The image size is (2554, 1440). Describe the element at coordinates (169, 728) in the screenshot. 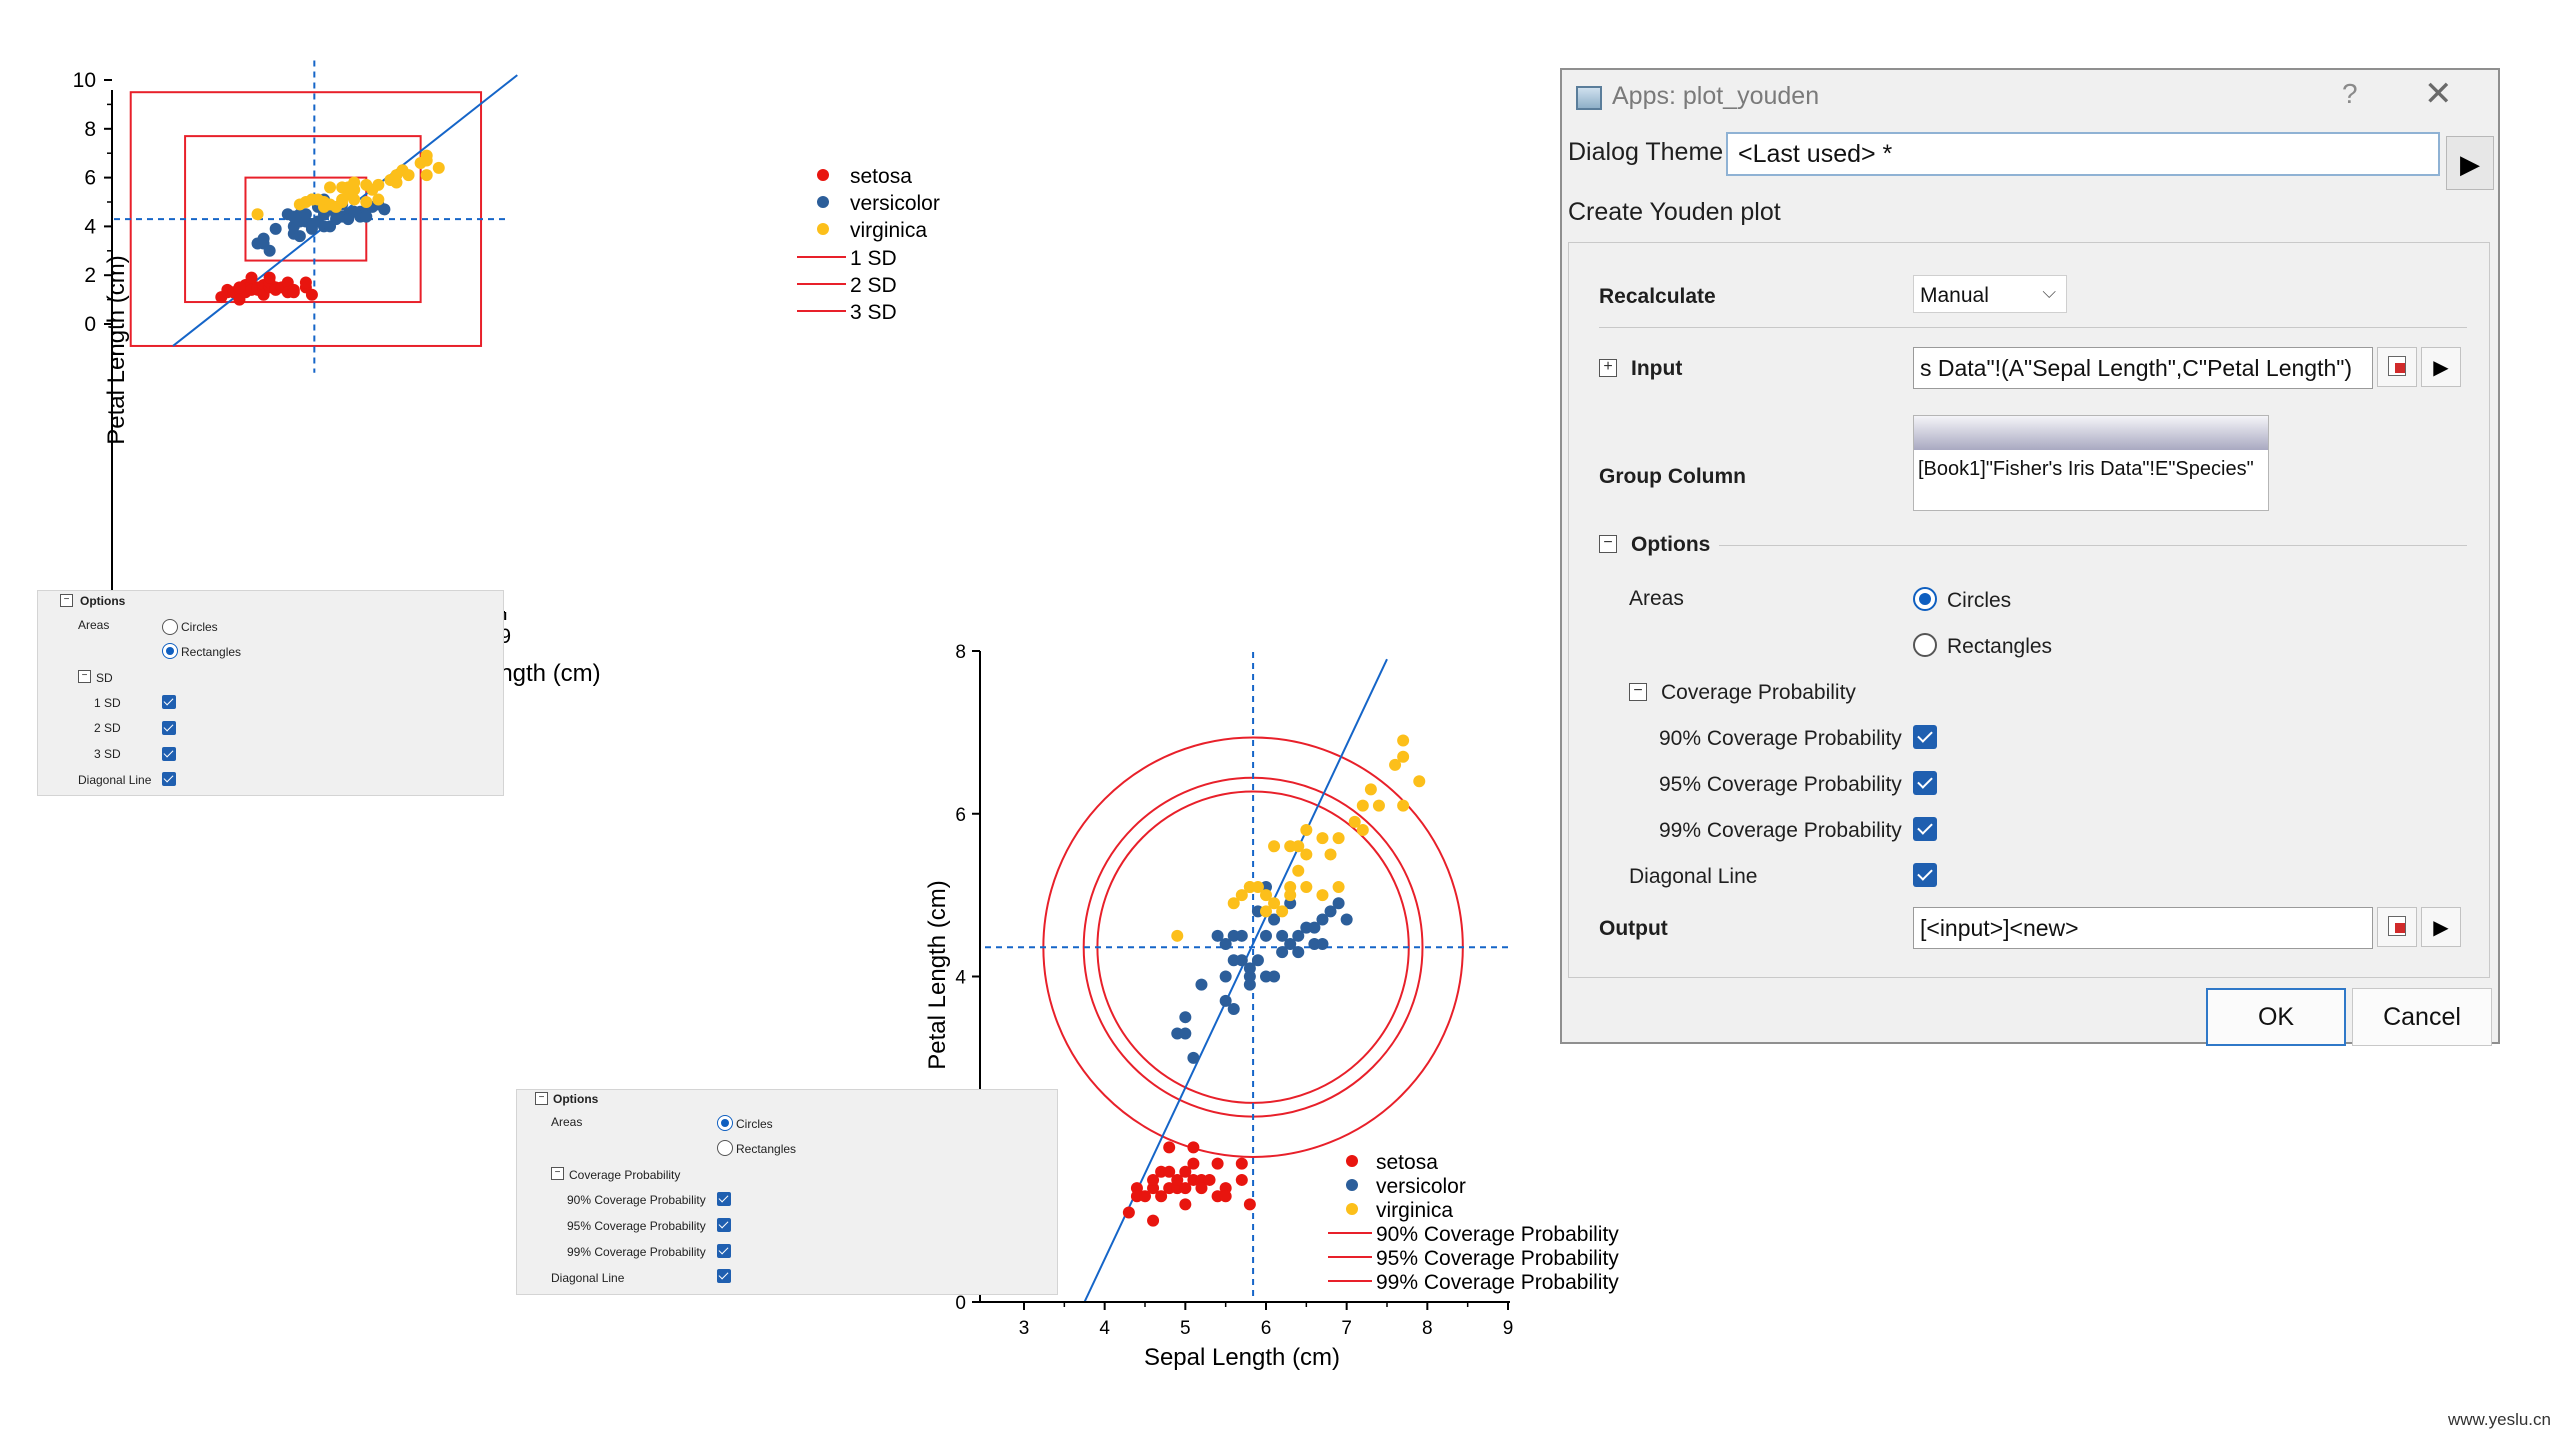

I see `sd2-checkbox` at that location.